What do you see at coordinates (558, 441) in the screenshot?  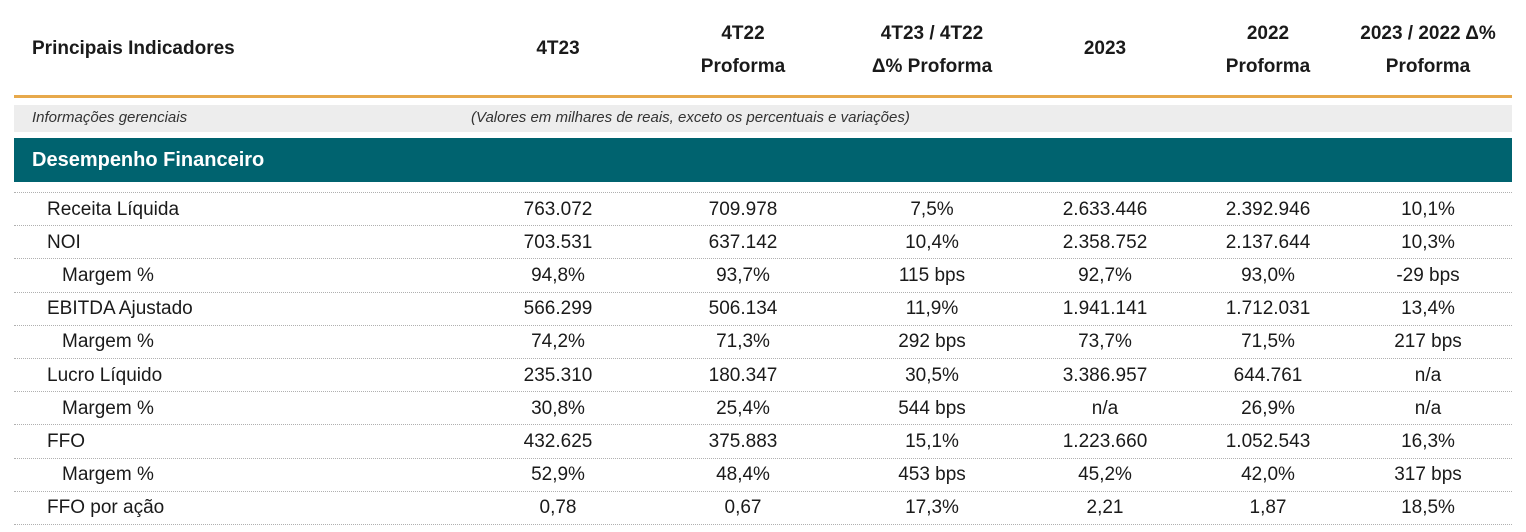 I see `cell: 432.625` at bounding box center [558, 441].